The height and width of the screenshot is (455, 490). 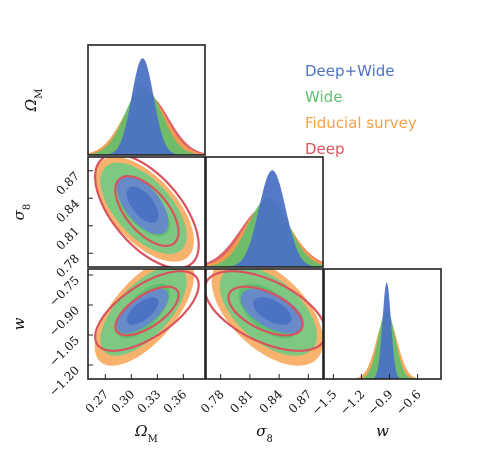 I want to click on x-axis-label-sigma8: σ8, so click(x=264, y=433).